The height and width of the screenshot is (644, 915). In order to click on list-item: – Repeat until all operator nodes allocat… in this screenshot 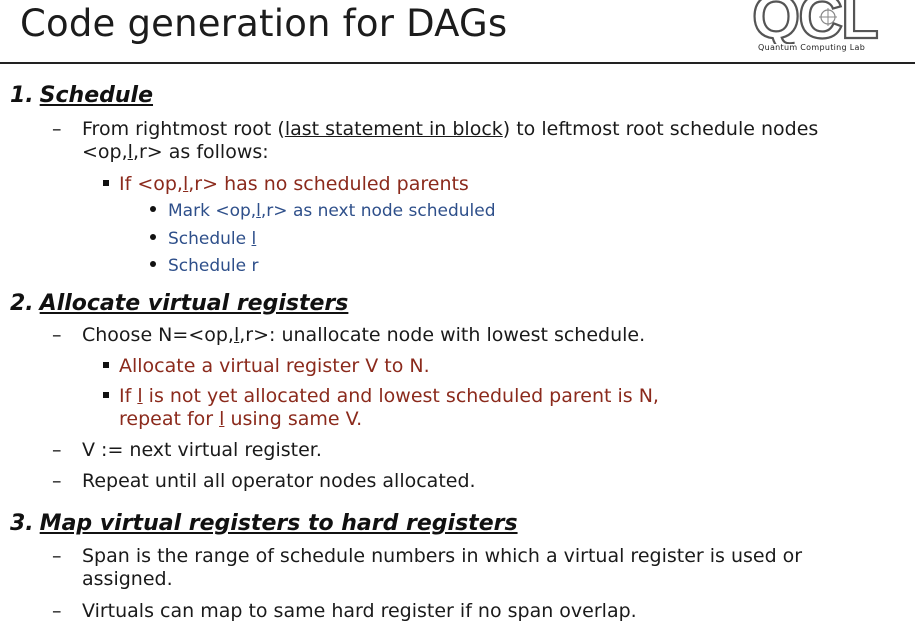, I will do `click(264, 481)`.